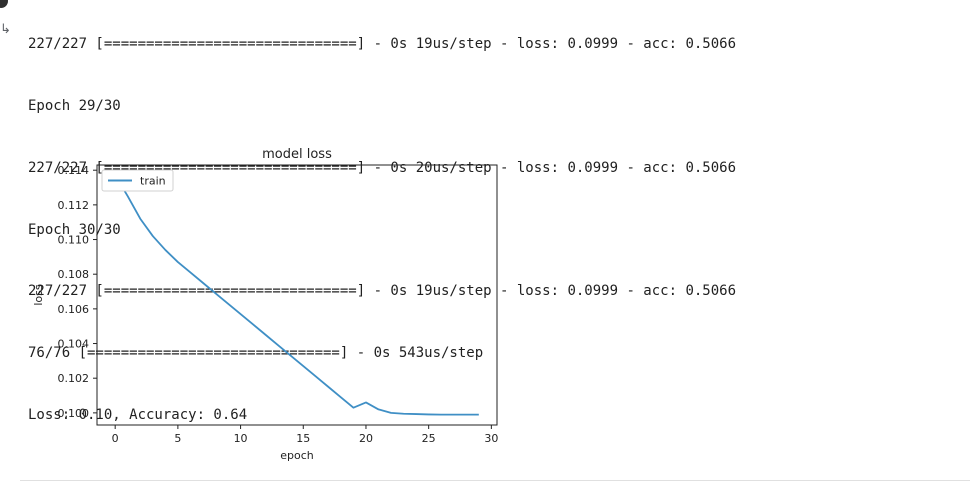 The width and height of the screenshot is (970, 483). I want to click on x-tick-label: 20, so click(366, 438).